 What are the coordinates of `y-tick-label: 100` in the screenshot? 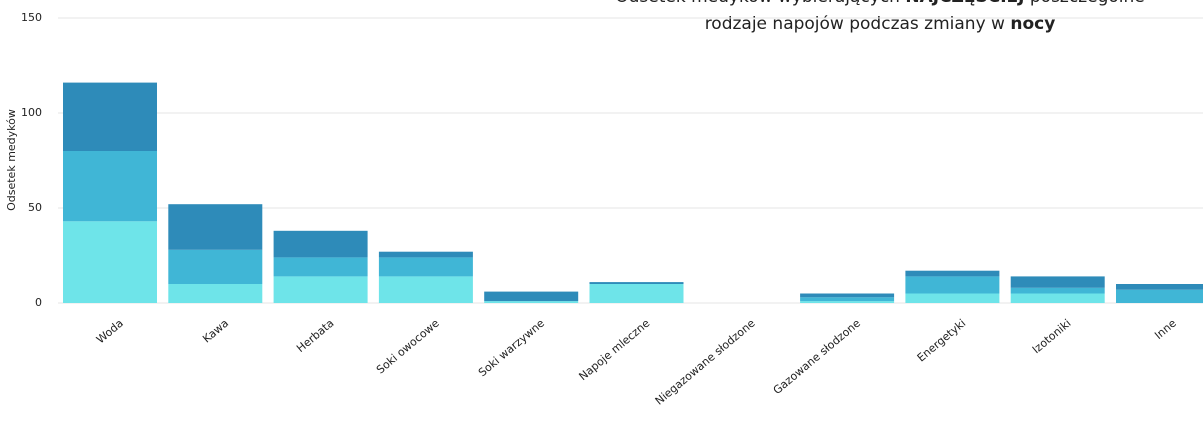 It's located at (31, 112).